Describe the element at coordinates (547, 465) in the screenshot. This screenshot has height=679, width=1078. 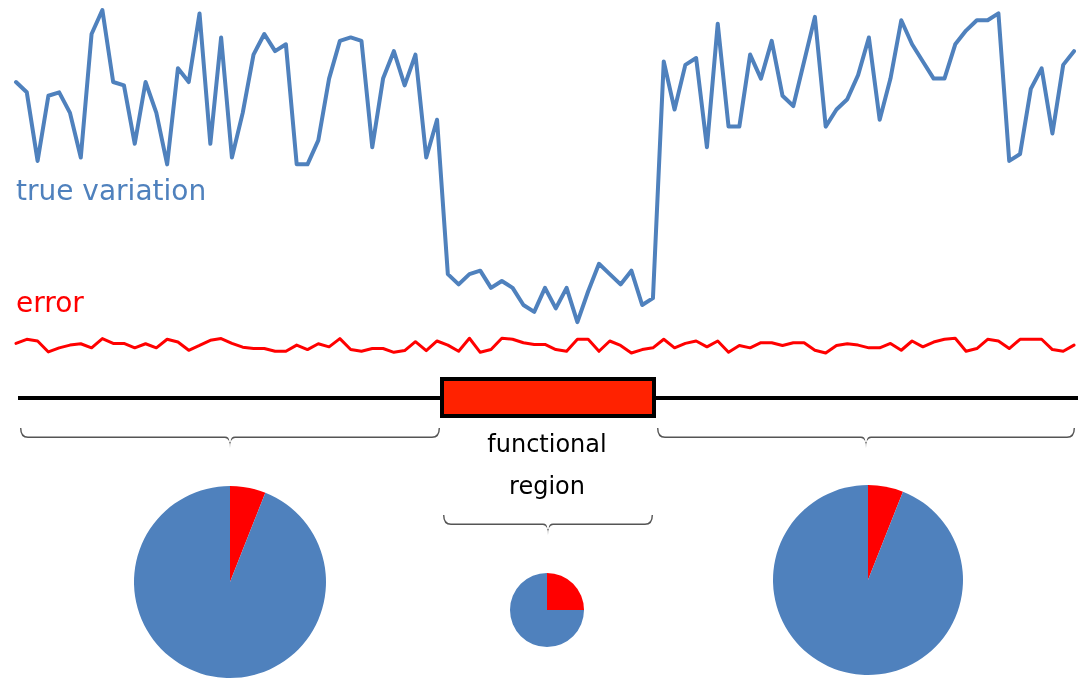
I see `chart-title: functional region` at that location.